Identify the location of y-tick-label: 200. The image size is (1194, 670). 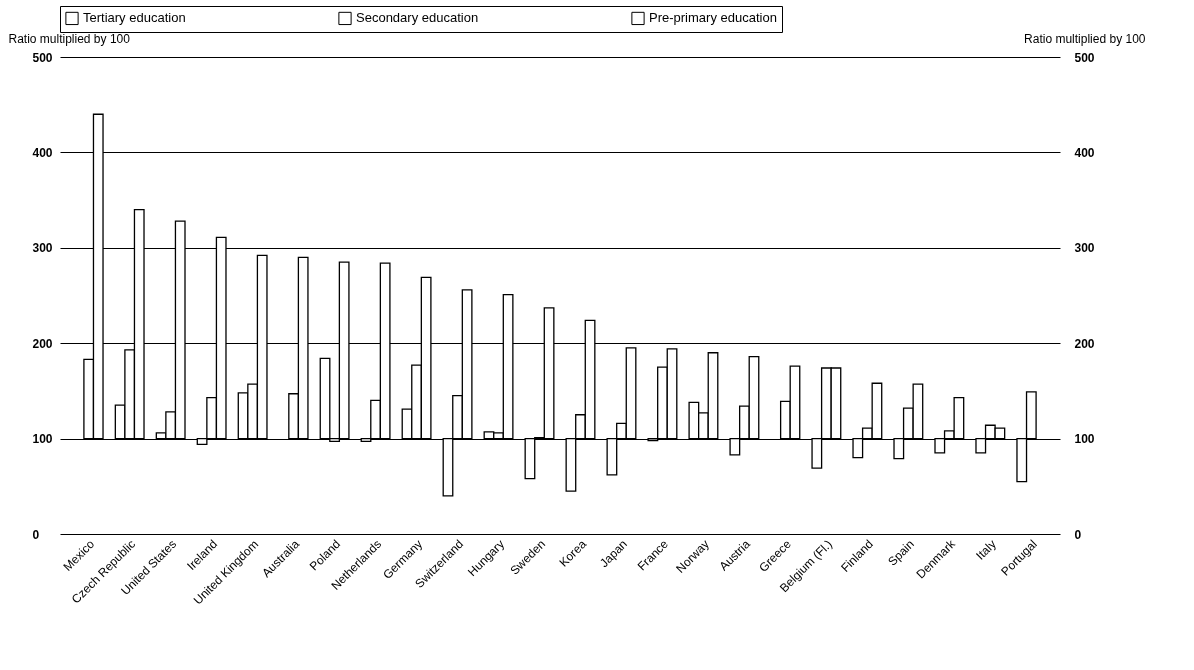
(42, 343).